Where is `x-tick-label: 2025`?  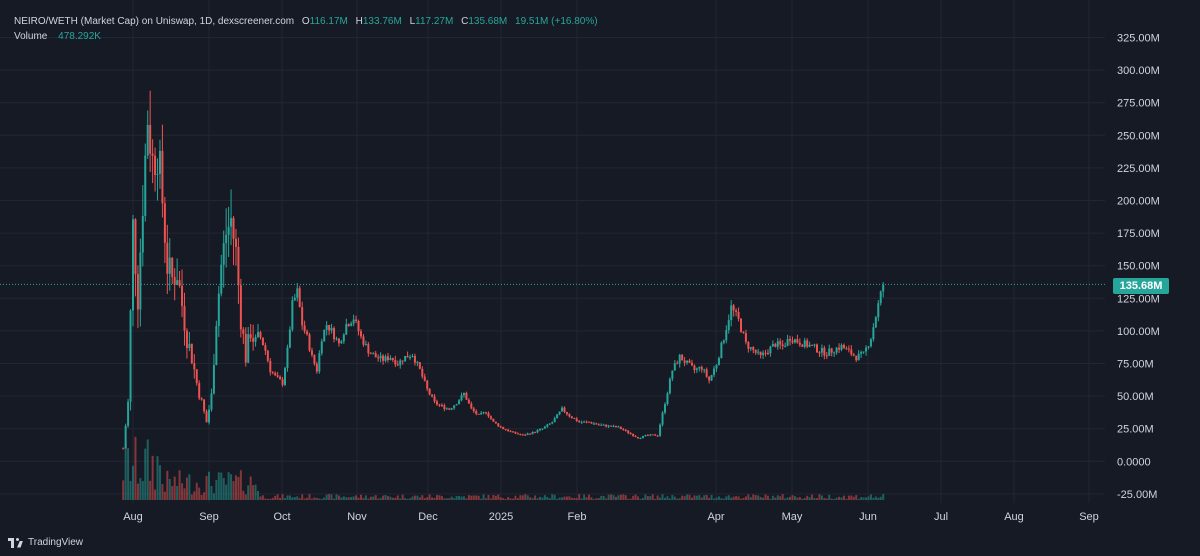
x-tick-label: 2025 is located at coordinates (501, 517).